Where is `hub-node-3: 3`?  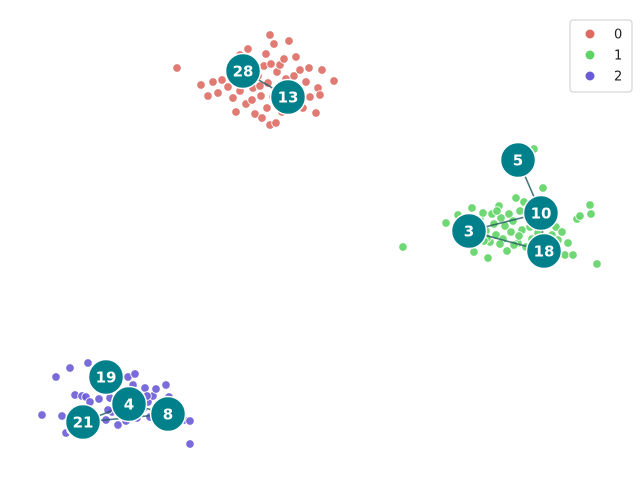
hub-node-3: 3 is located at coordinates (469, 231).